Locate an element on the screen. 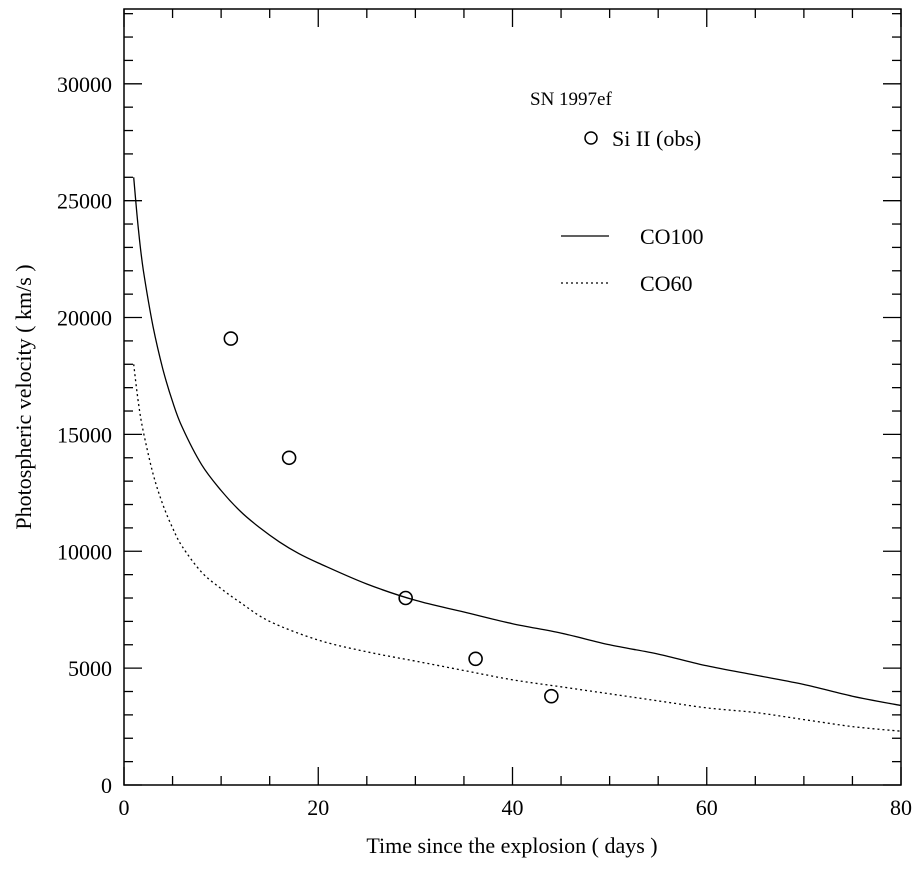  x-axis-title: Time since the explosion ( days ) is located at coordinates (511, 845).